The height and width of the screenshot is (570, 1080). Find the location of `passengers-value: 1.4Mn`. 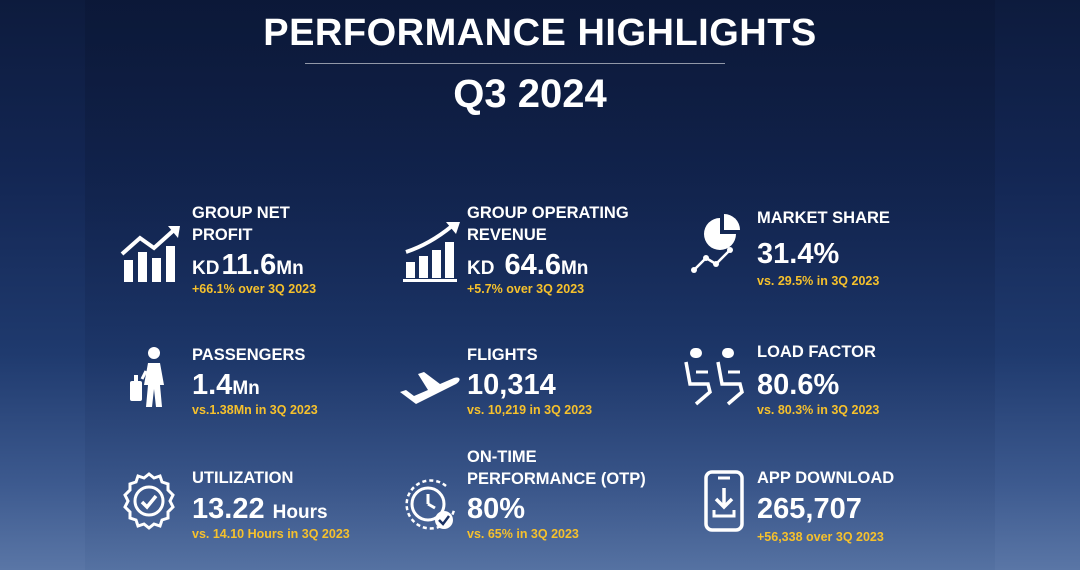

passengers-value: 1.4Mn is located at coordinates (226, 385).